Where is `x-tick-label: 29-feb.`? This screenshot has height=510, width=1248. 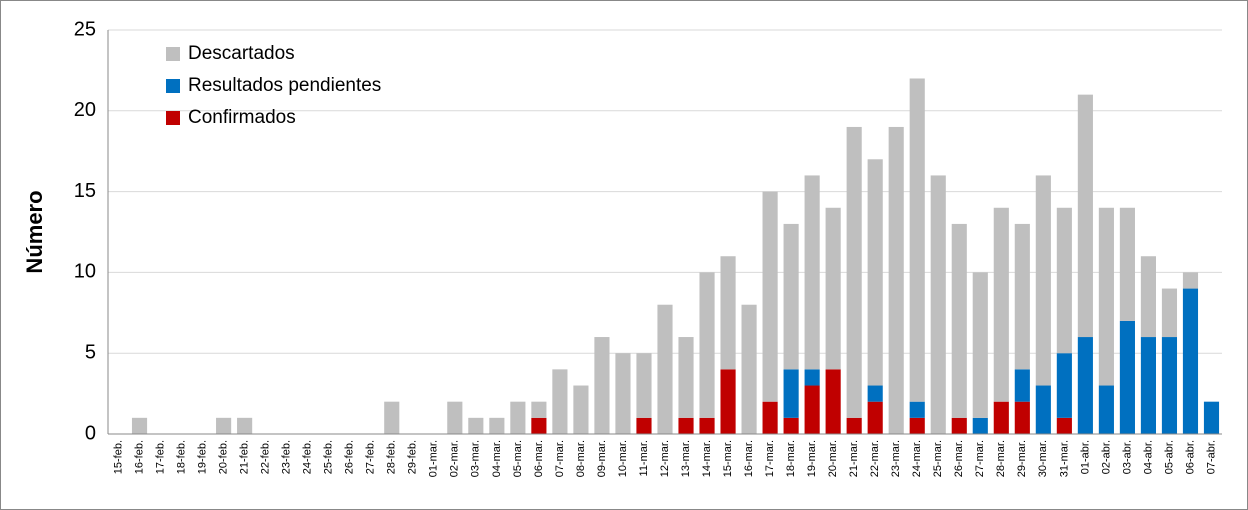
x-tick-label: 29-feb. is located at coordinates (413, 457).